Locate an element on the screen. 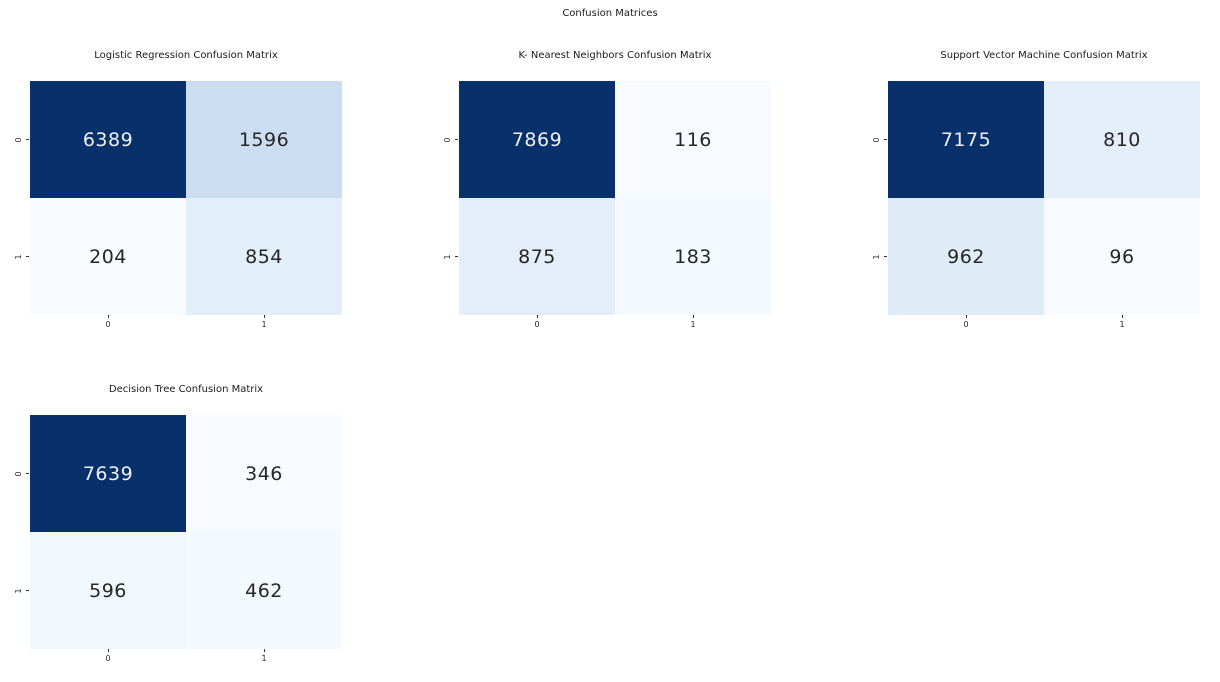 This screenshot has width=1220, height=682. heatmap-row: 875 183 is located at coordinates (615, 256).